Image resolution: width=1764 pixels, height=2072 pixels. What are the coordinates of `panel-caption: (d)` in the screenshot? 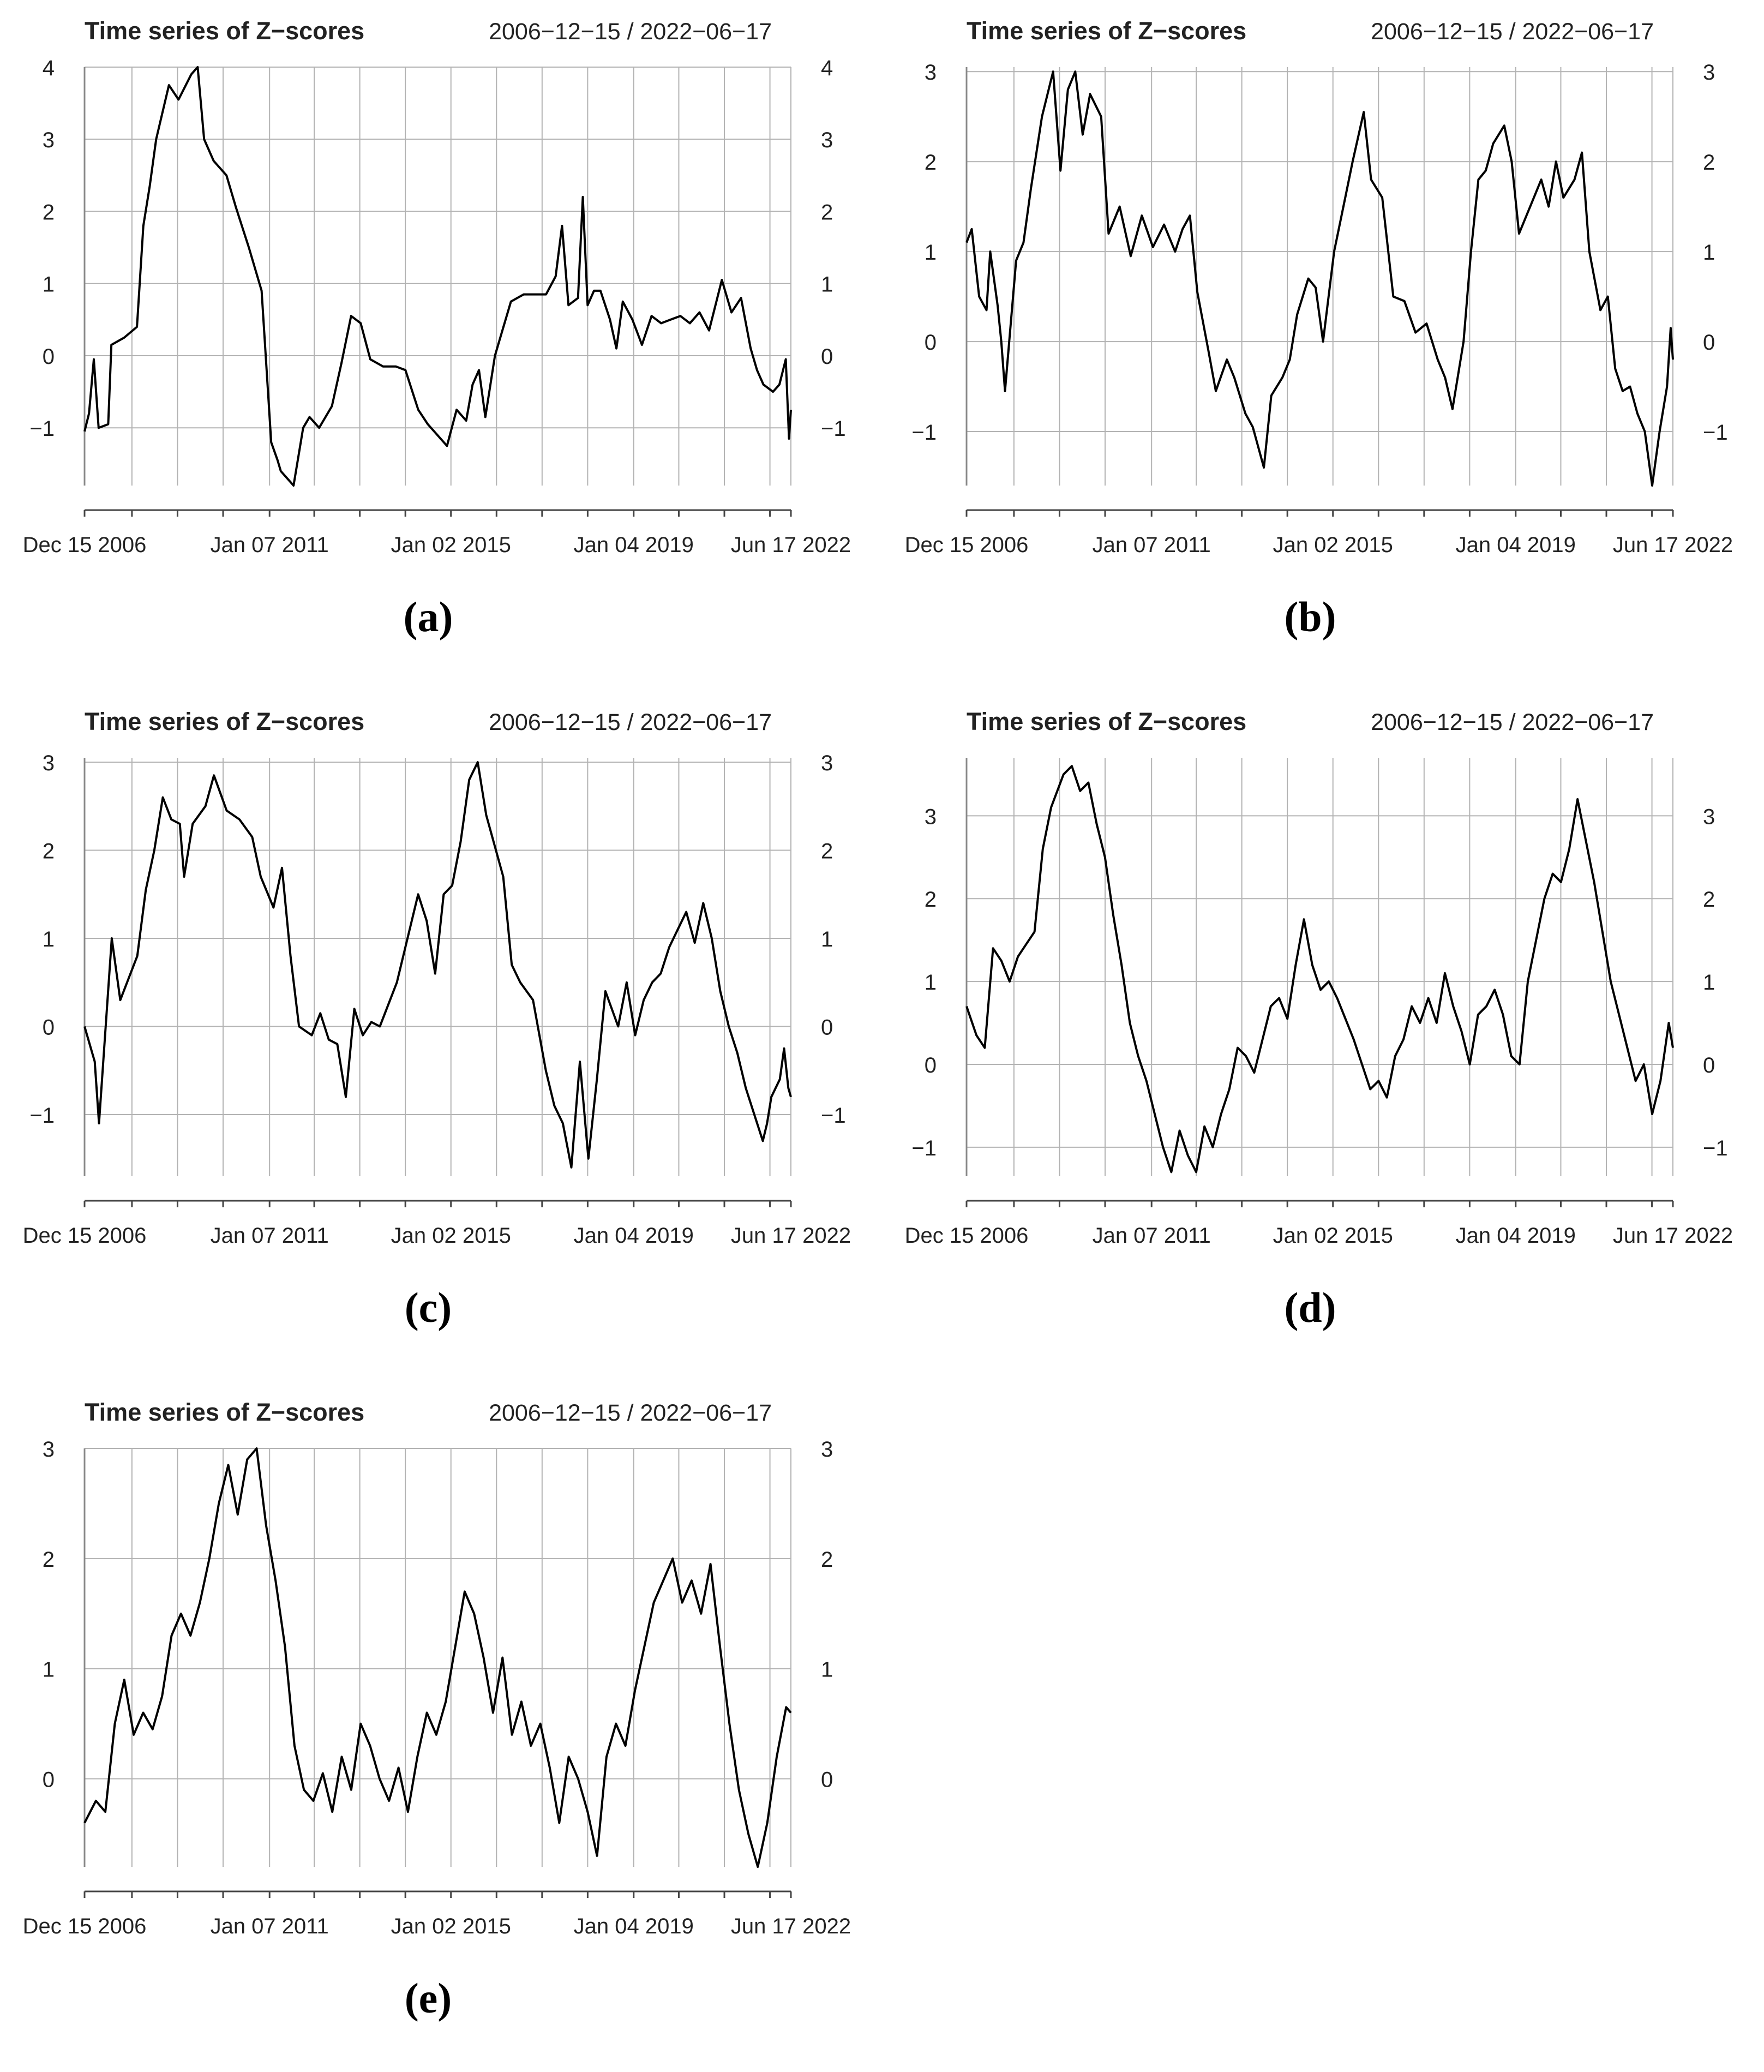 It's located at (1310, 1307).